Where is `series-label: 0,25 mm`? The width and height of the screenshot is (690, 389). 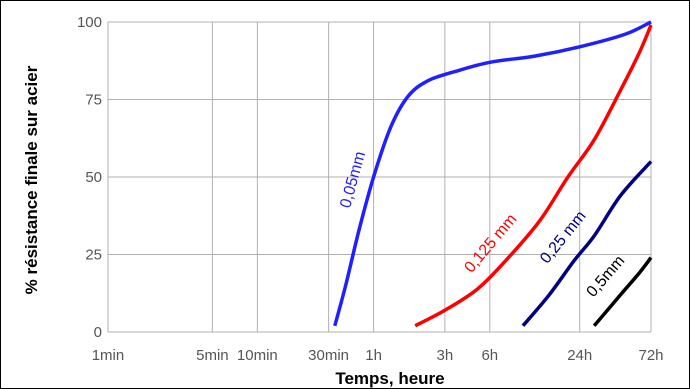
series-label: 0,25 mm is located at coordinates (563, 237).